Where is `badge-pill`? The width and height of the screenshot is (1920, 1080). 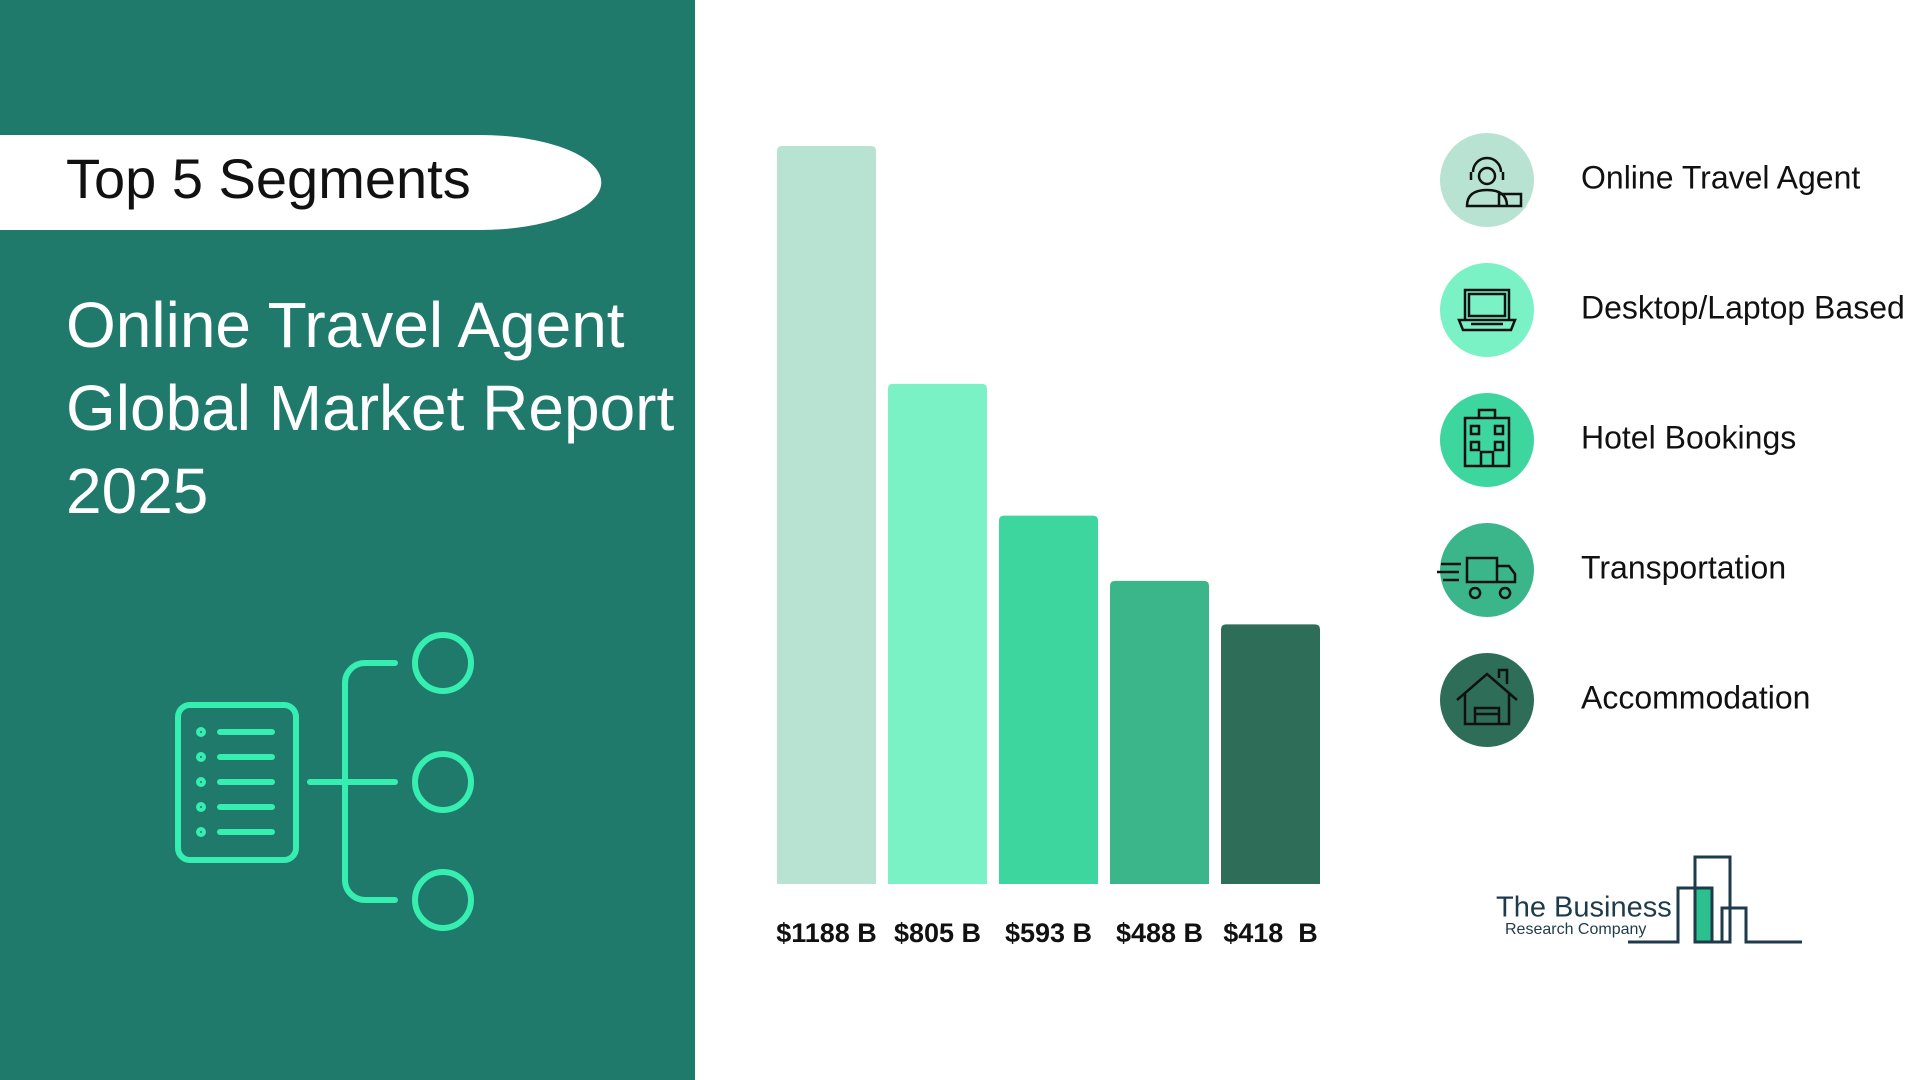
badge-pill is located at coordinates (301, 182).